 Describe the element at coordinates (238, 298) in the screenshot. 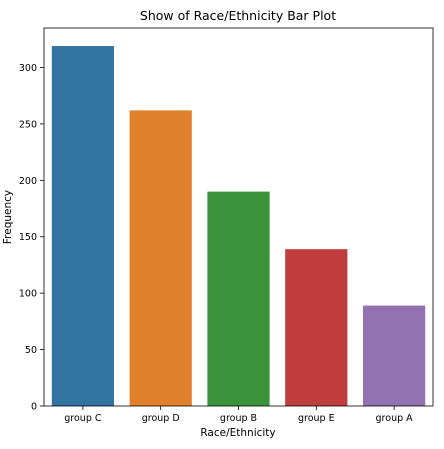

I see `bar-group-b` at that location.